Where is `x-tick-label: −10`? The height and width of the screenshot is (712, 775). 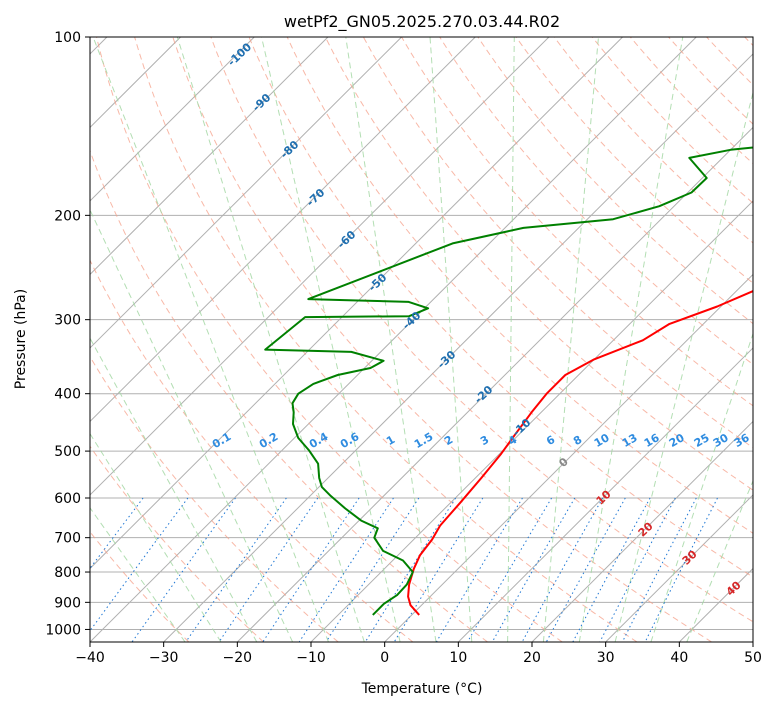
x-tick-label: −10 is located at coordinates (311, 658).